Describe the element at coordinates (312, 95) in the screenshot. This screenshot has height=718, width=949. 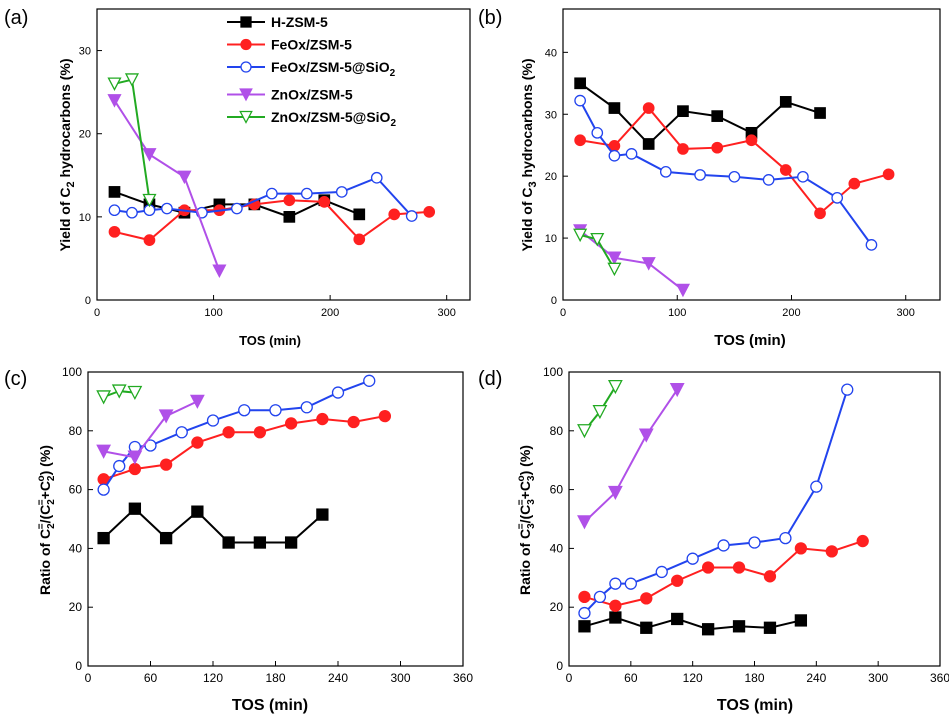
I see `legend-label-base: ZnOx/ZSM-5` at that location.